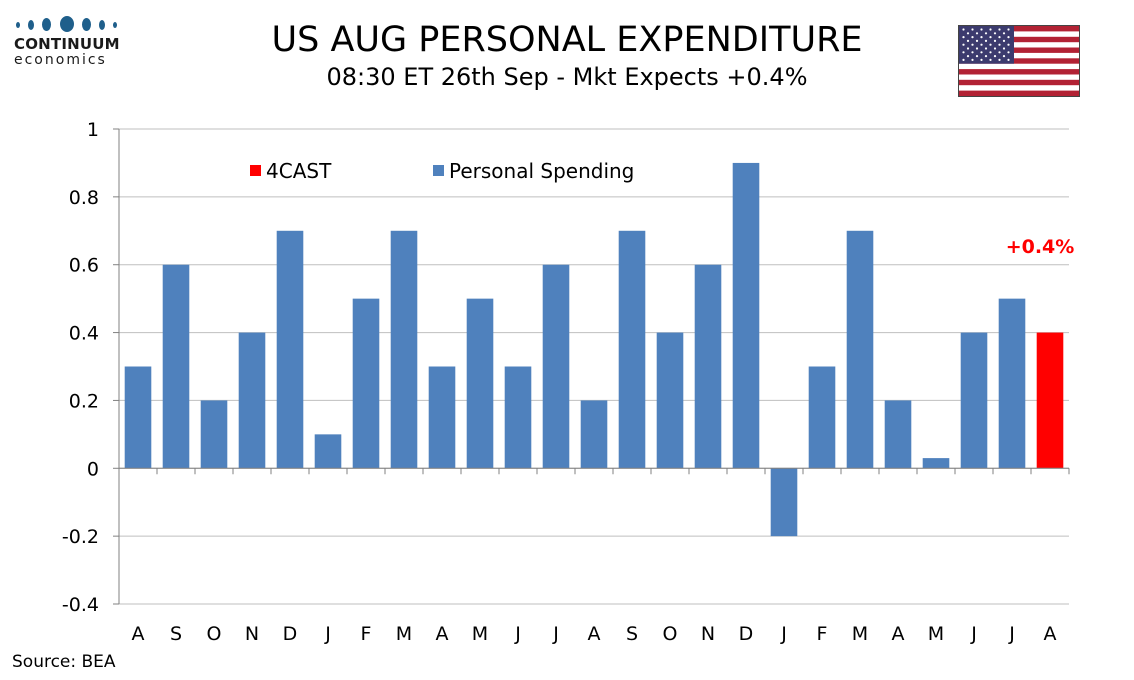 This screenshot has width=1134, height=680. What do you see at coordinates (1019, 61) in the screenshot?
I see `us-flag-icon` at bounding box center [1019, 61].